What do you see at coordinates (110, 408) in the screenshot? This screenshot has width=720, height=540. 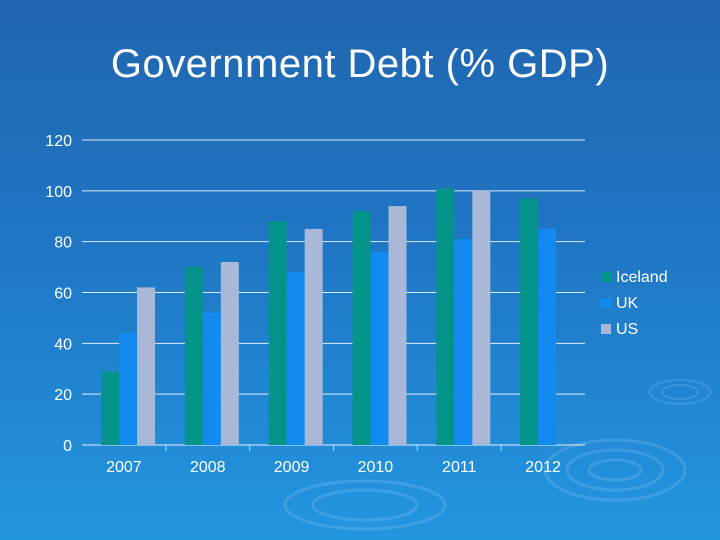 I see `bar-iceland-2007` at bounding box center [110, 408].